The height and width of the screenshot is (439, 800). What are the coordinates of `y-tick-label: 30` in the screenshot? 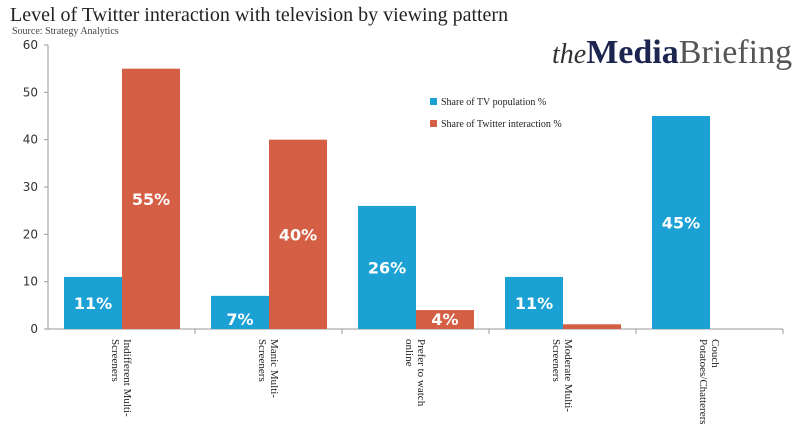 It's located at (30, 187).